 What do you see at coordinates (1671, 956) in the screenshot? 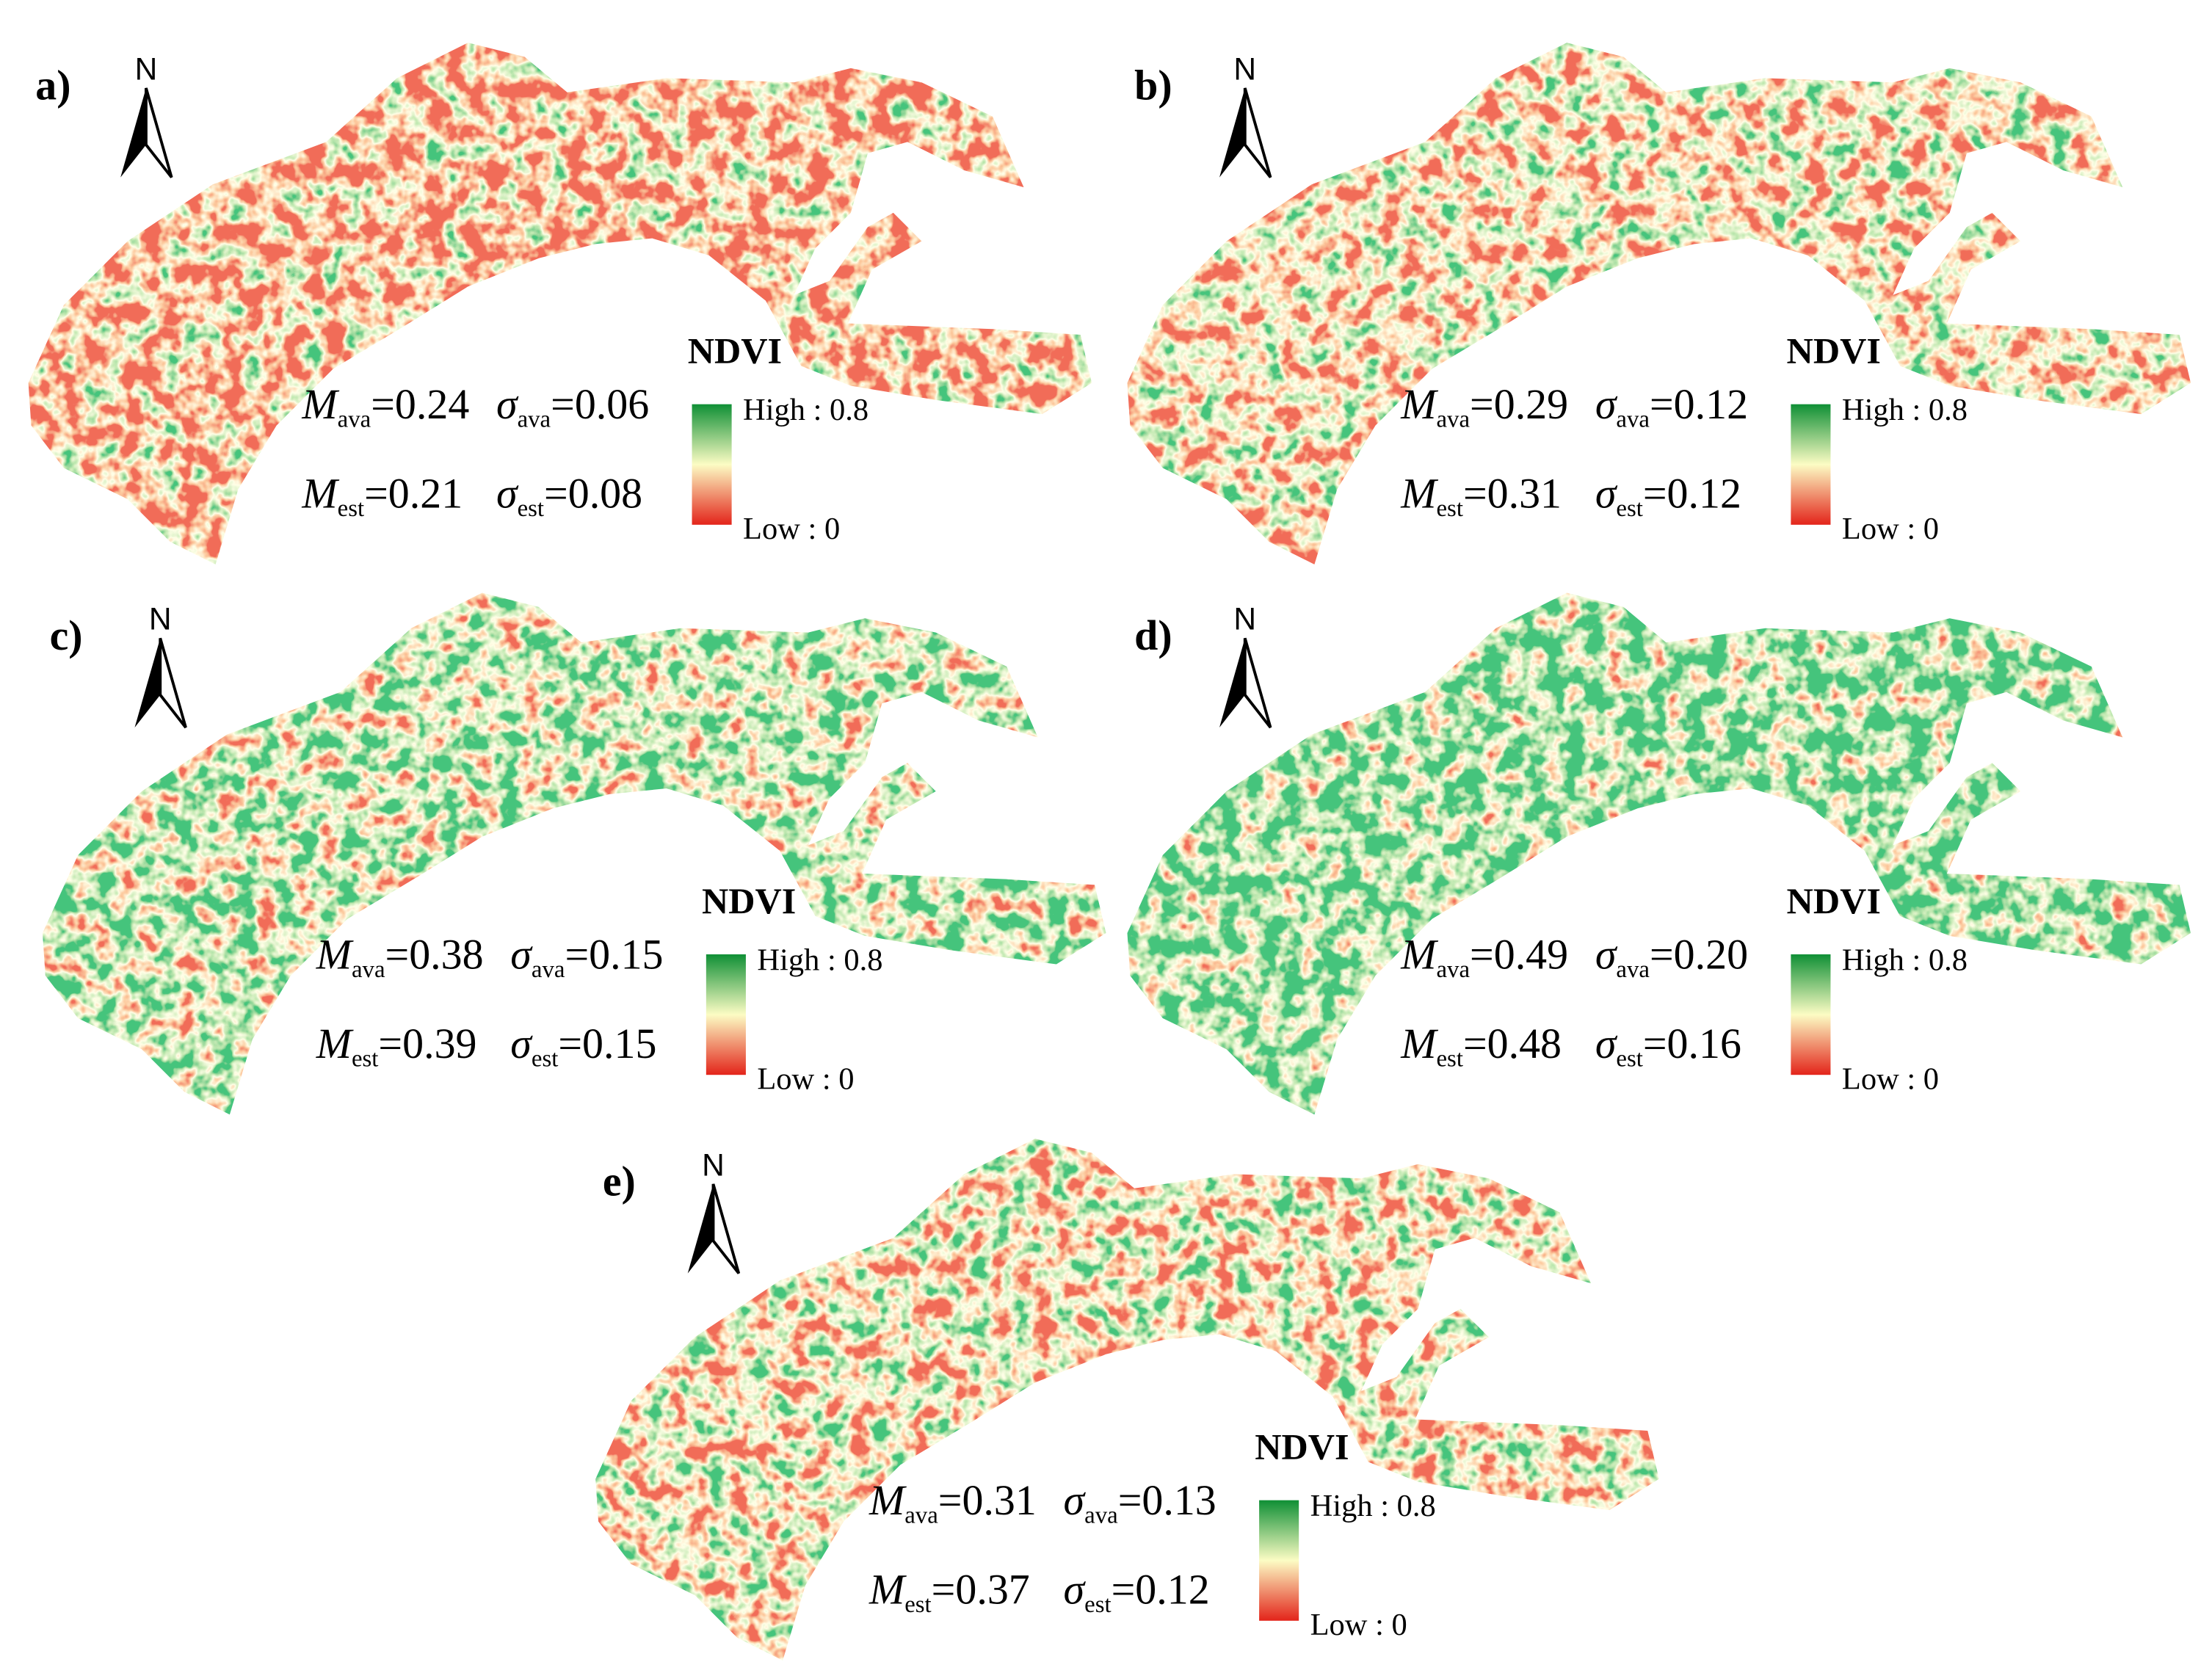
I see `stat: σava=0.20` at bounding box center [1671, 956].